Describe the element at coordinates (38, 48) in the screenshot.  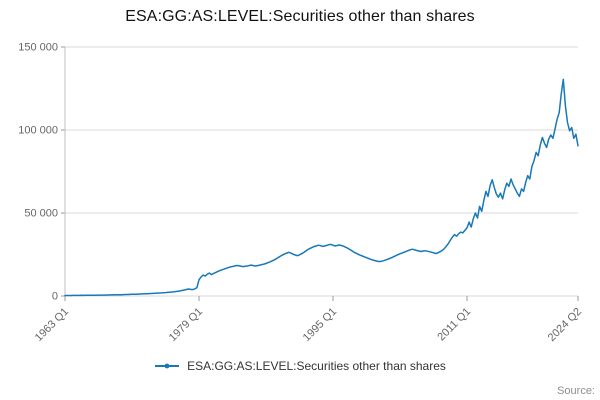
I see `svg-text: 150 000` at that location.